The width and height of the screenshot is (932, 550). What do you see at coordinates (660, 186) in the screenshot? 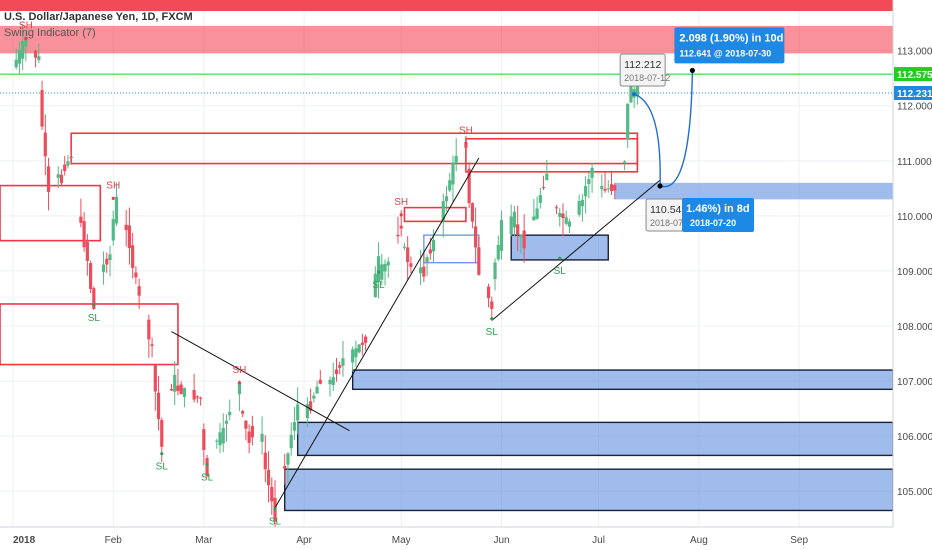
I see `projection-point` at bounding box center [660, 186].